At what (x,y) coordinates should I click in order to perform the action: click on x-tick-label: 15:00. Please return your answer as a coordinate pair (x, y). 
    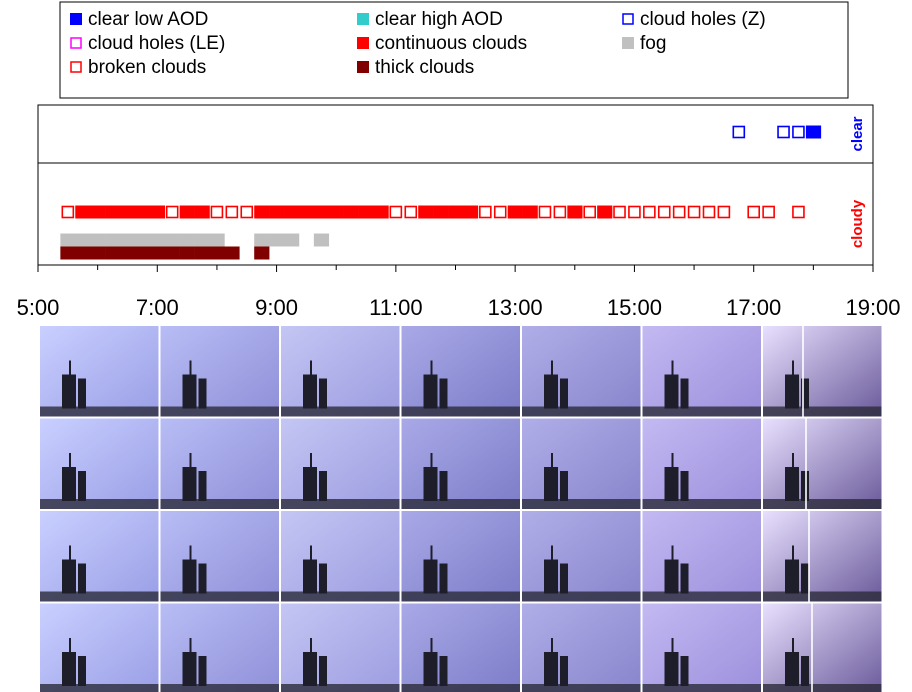
    Looking at the image, I should click on (634, 307).